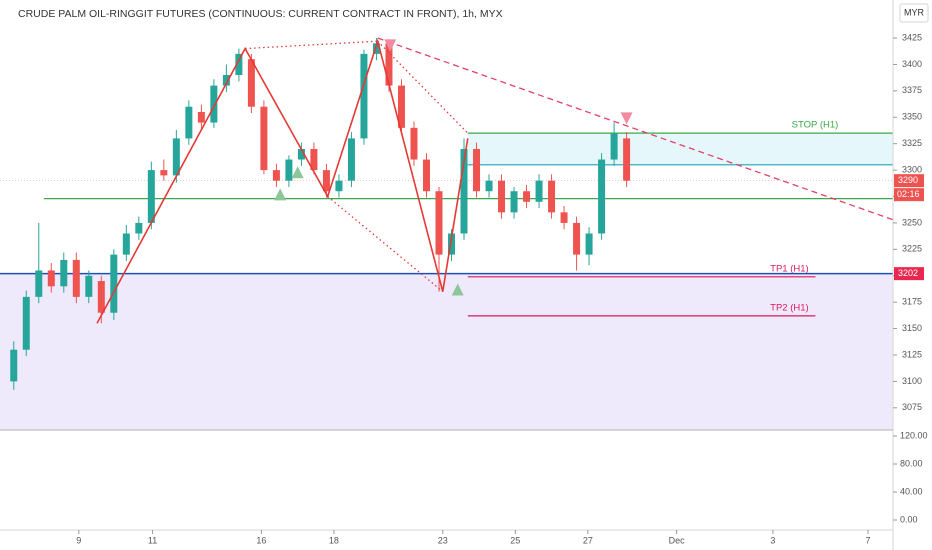  Describe the element at coordinates (912, 90) in the screenshot. I see `y-tick-label: 3375` at that location.